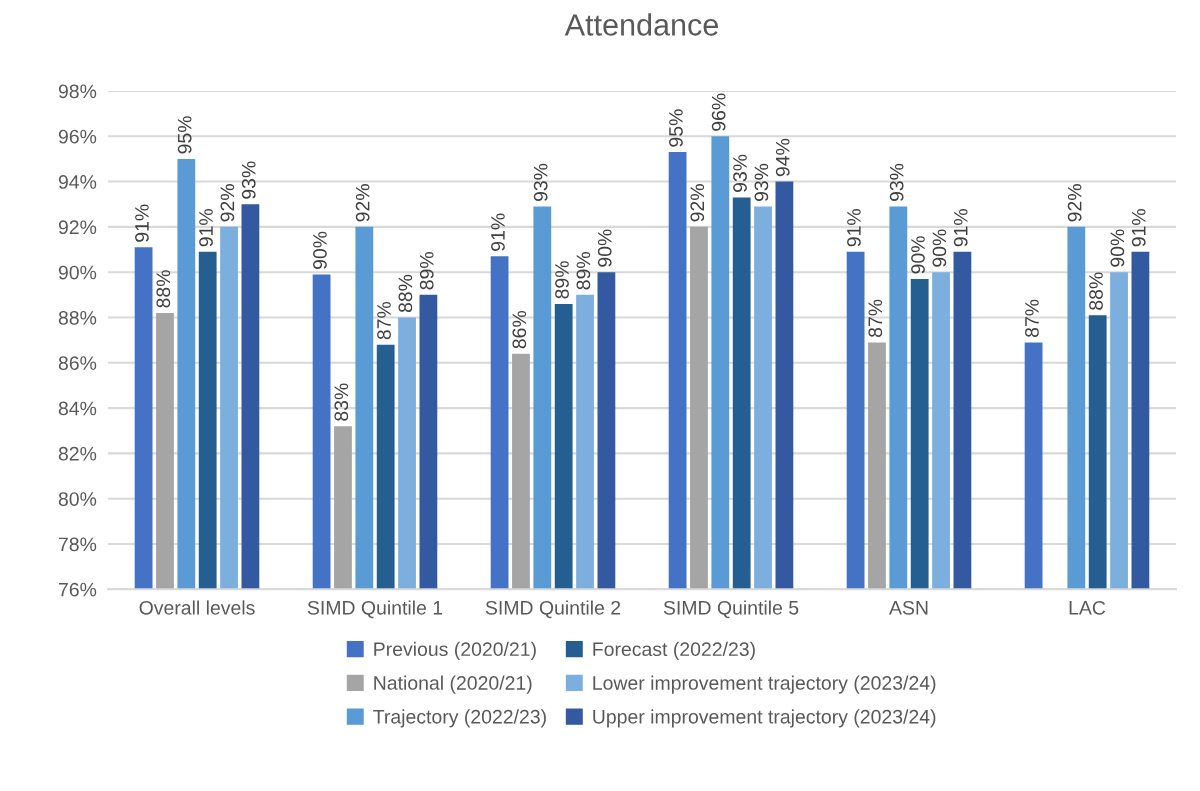 Image resolution: width=1200 pixels, height=791 pixels. What do you see at coordinates (77, 272) in the screenshot?
I see `y-tick-label: 90%` at bounding box center [77, 272].